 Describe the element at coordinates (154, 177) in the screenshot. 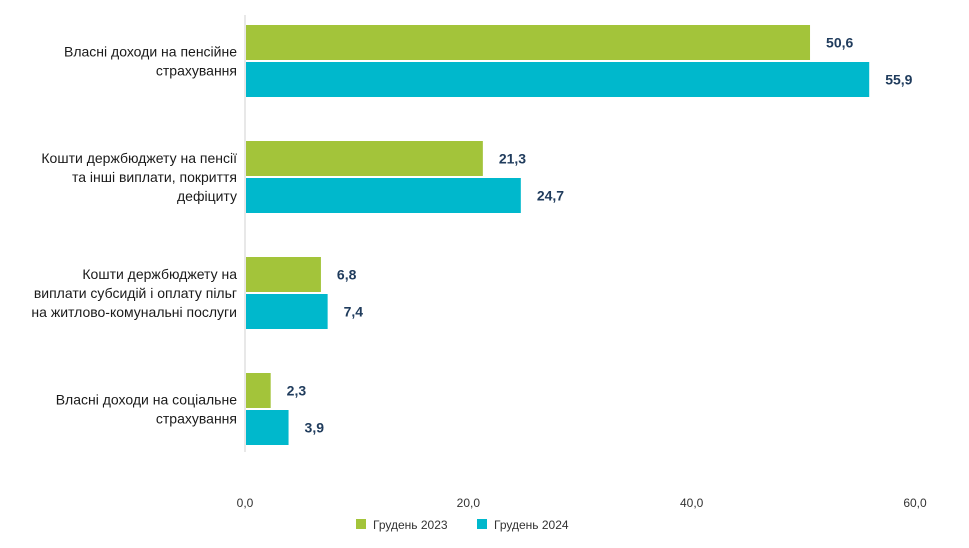

I see `category-label: та інші виплати, покриття` at that location.